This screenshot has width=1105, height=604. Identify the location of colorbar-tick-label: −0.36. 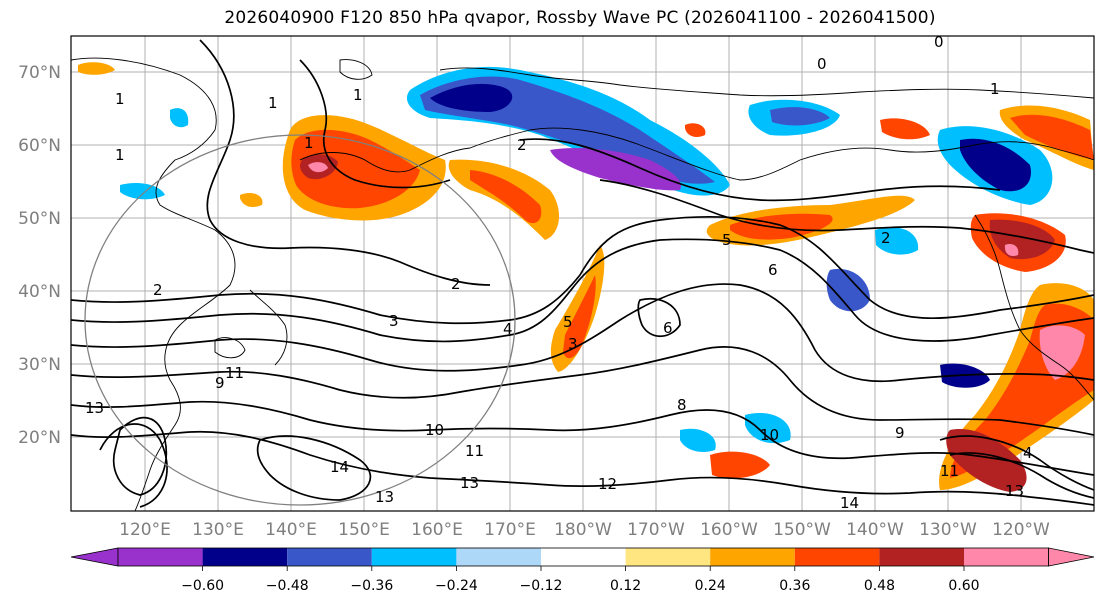
(371, 586).